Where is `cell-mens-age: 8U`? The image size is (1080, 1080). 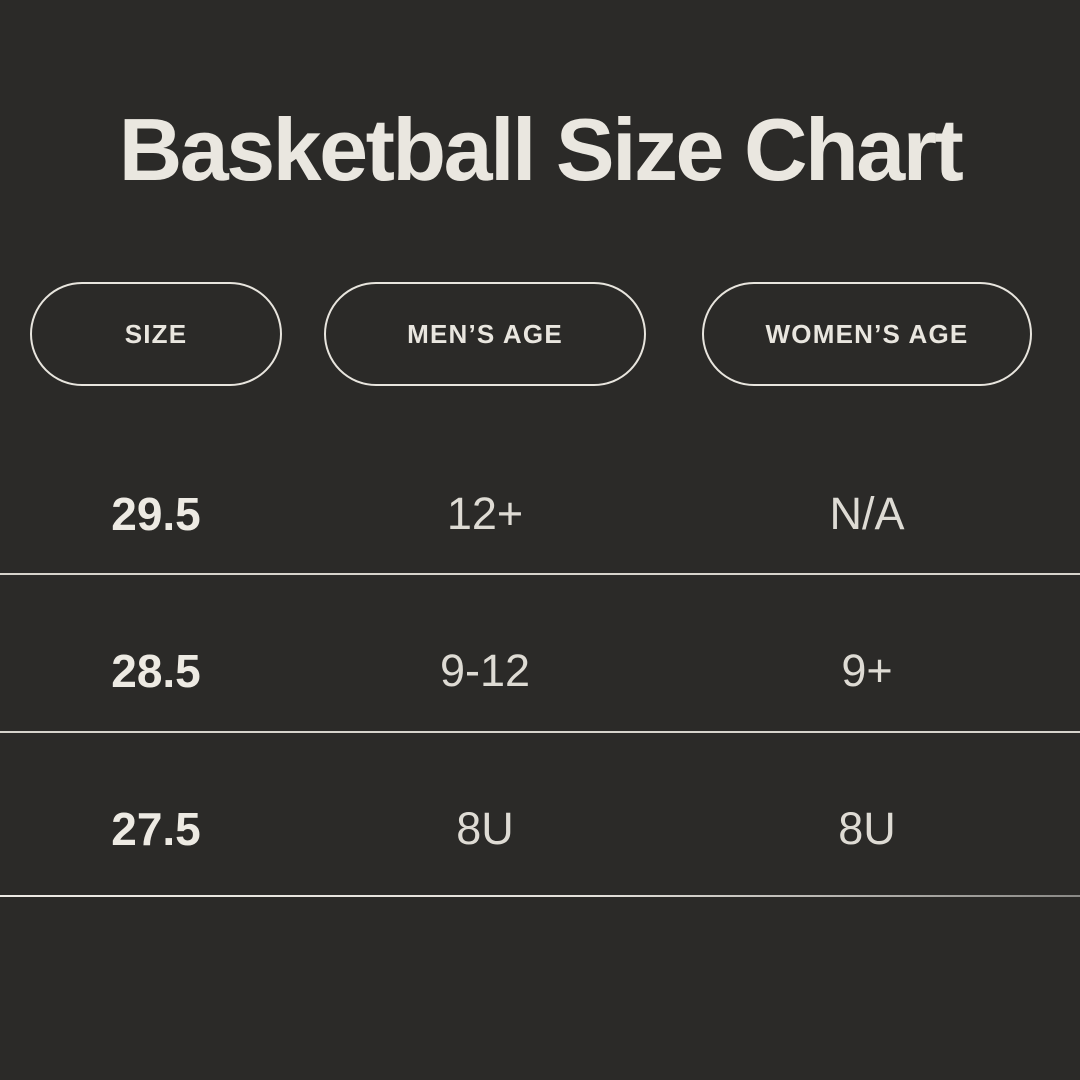 cell-mens-age: 8U is located at coordinates (485, 828).